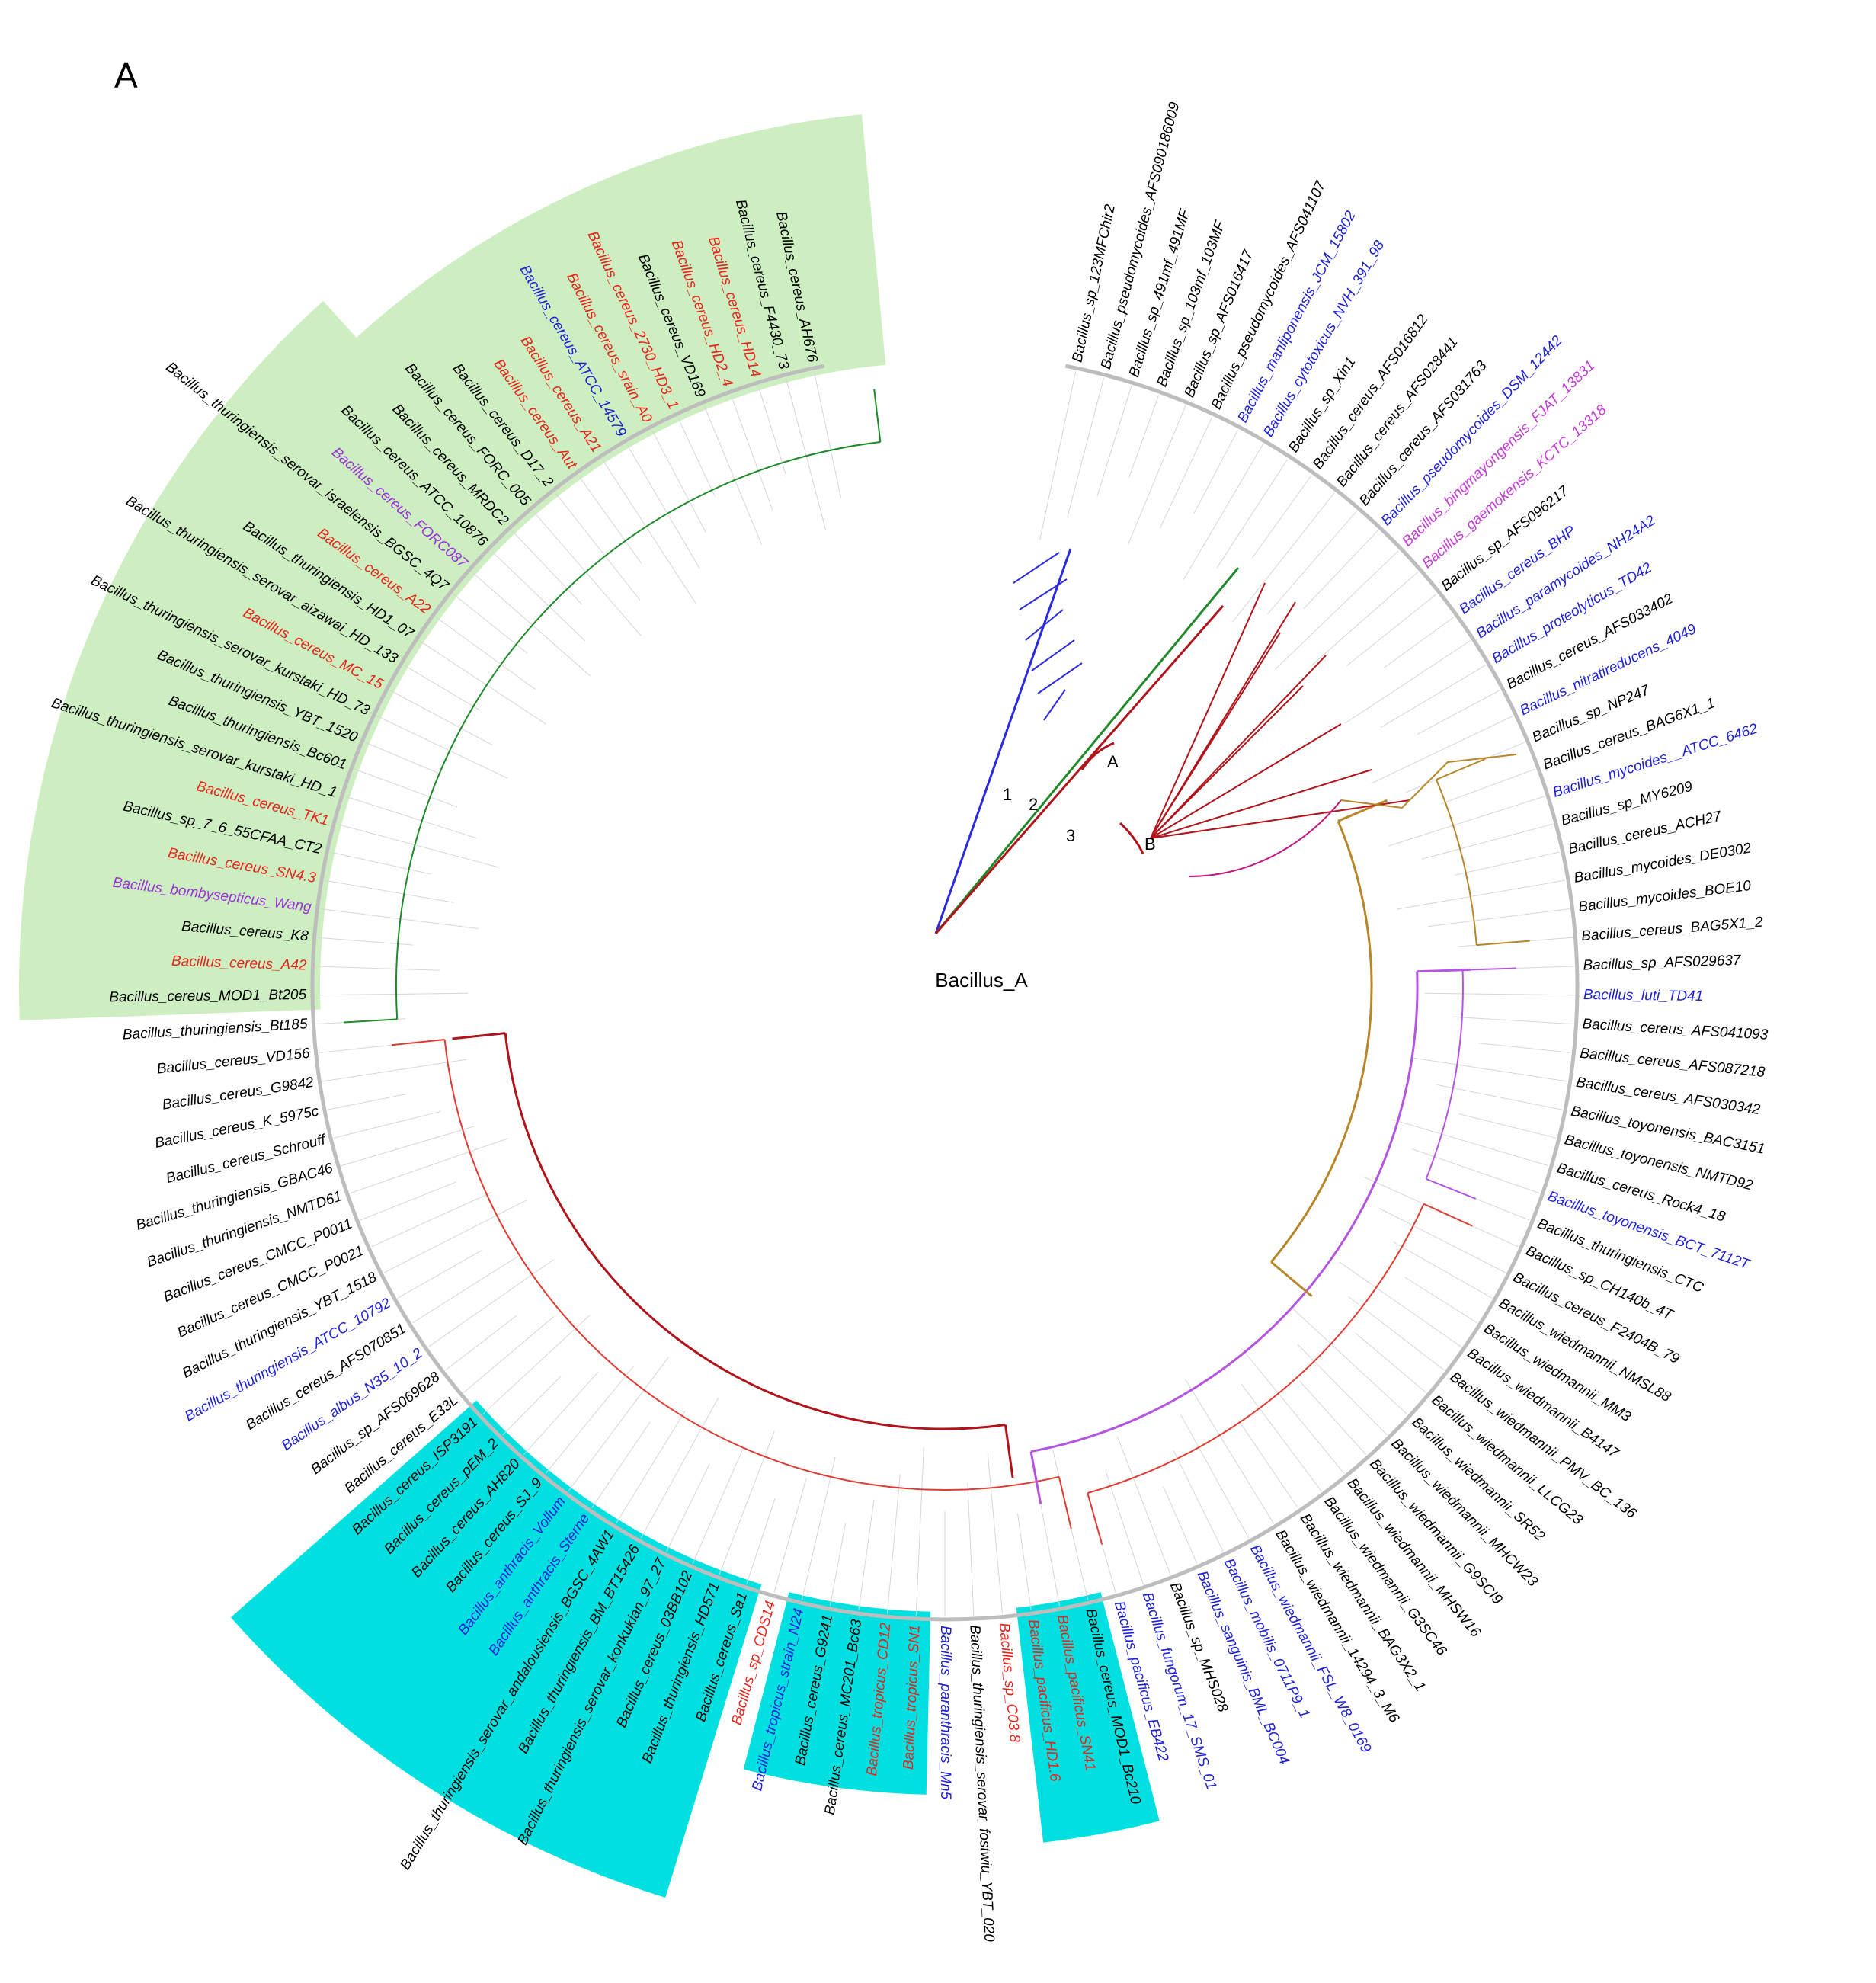  What do you see at coordinates (1448, 1215) in the screenshot?
I see `branch-red-clade-1-edge` at bounding box center [1448, 1215].